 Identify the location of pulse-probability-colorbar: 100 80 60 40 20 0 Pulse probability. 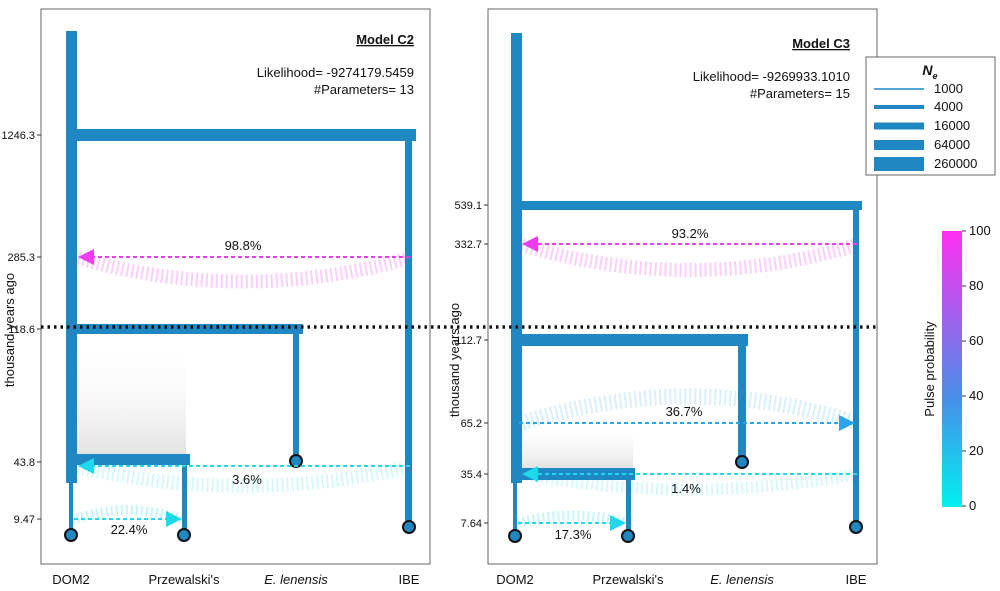
(956, 368).